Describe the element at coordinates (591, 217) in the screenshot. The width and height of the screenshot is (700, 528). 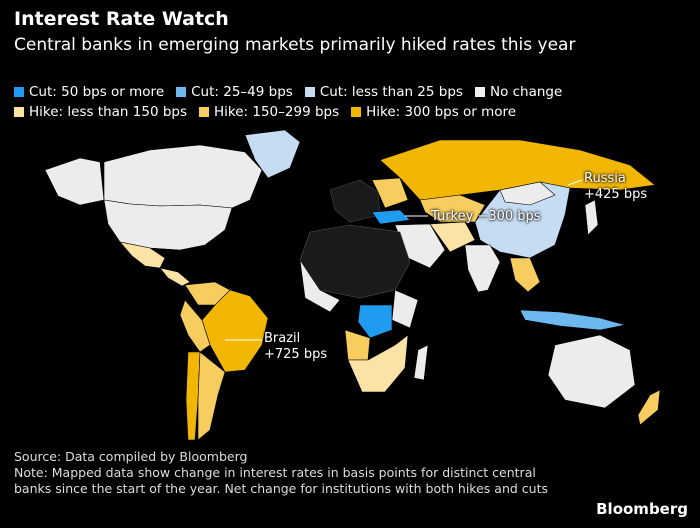
I see `region-japan` at that location.